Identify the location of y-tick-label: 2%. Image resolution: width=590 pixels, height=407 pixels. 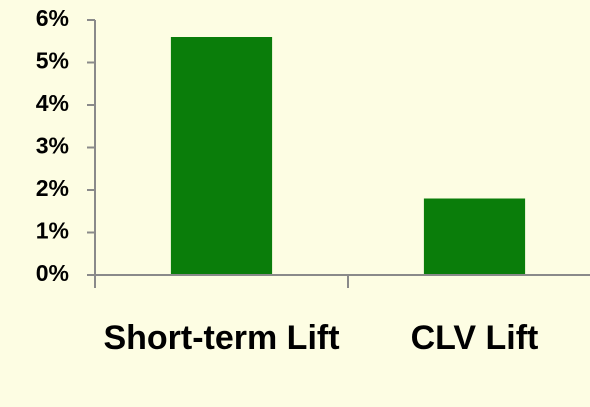
(52, 188).